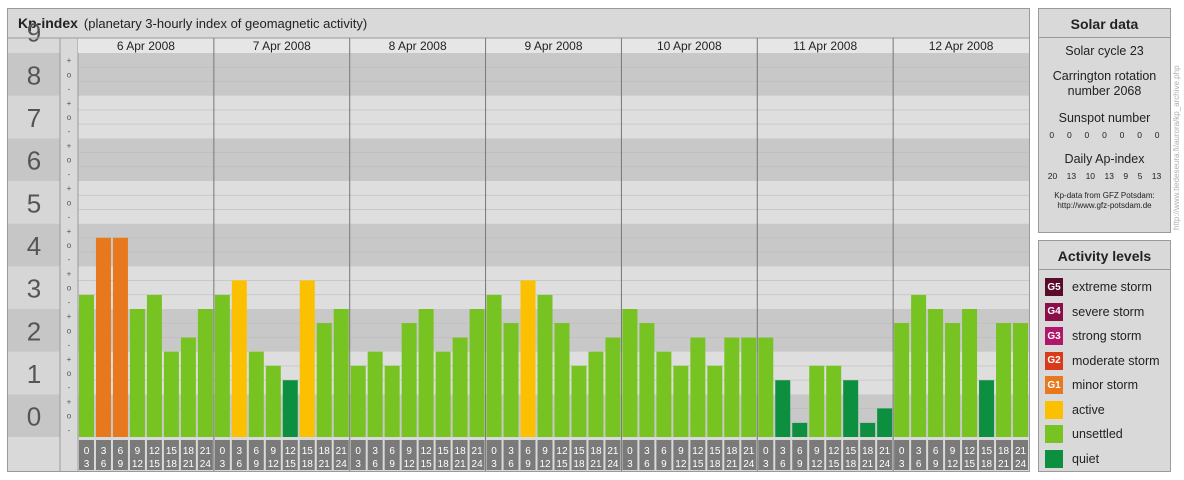 Image resolution: width=1184 pixels, height=480 pixels. Describe the element at coordinates (418, 46) in the screenshot. I see `day-label: 8 Apr 2008` at that location.